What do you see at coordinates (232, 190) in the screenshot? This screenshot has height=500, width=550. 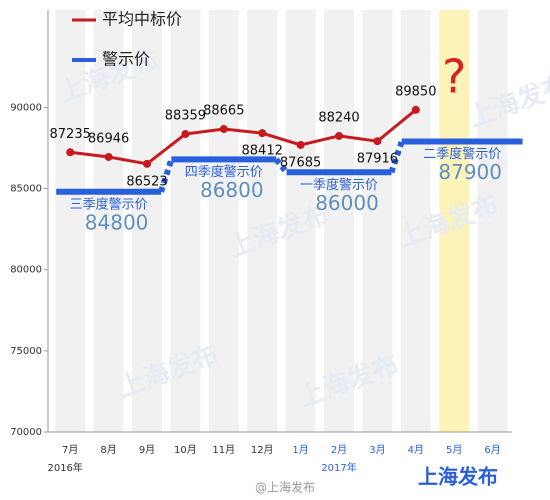 I see `warning-value: 86800` at bounding box center [232, 190].